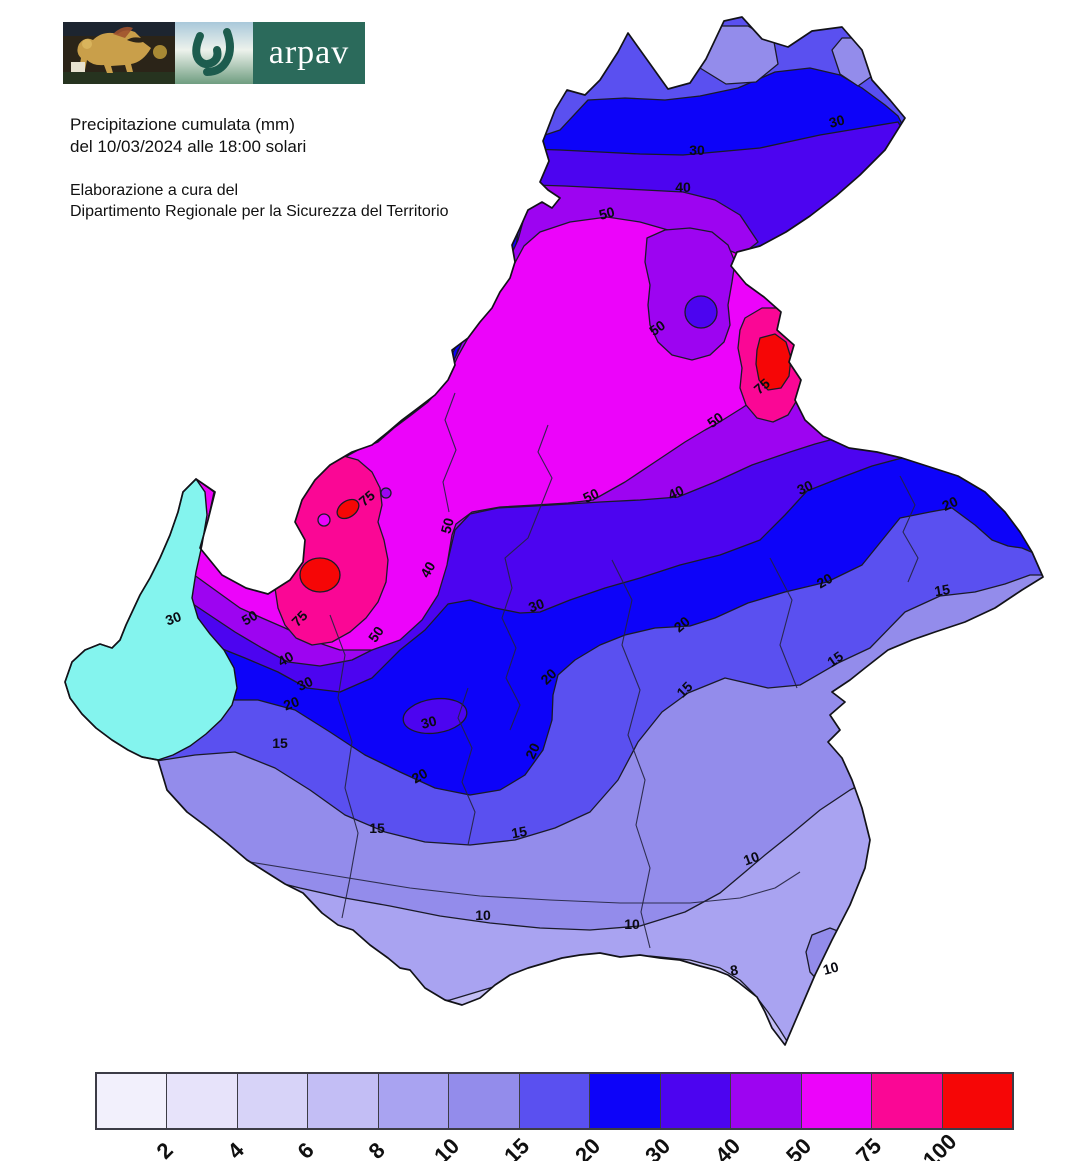 The image size is (1080, 1161). Describe the element at coordinates (376, 1149) in the screenshot. I see `legend-tick-label: 8` at that location.